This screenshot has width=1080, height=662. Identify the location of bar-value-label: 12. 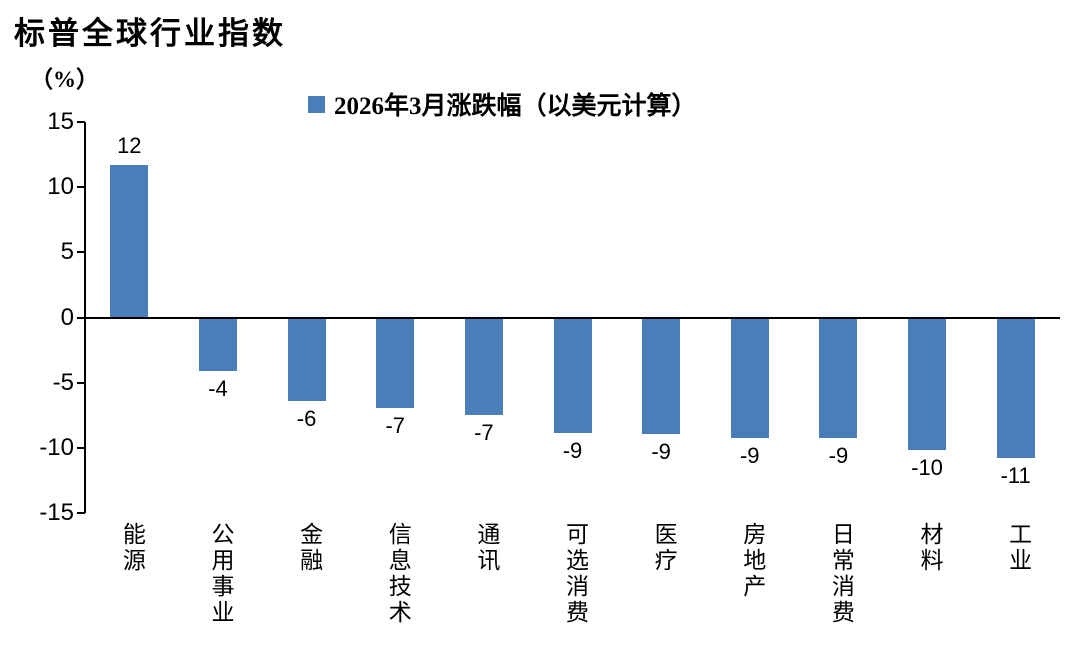
(129, 145).